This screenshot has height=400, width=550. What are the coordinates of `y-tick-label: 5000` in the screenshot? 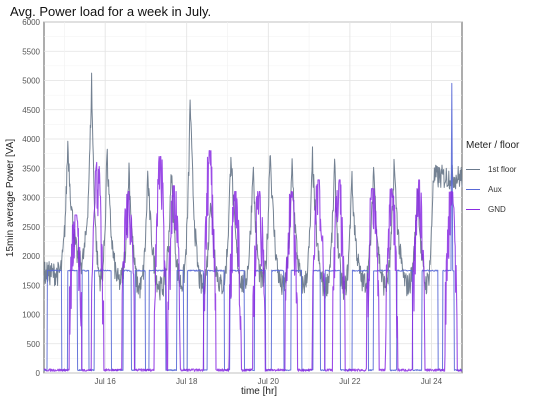 It's located at (31, 81).